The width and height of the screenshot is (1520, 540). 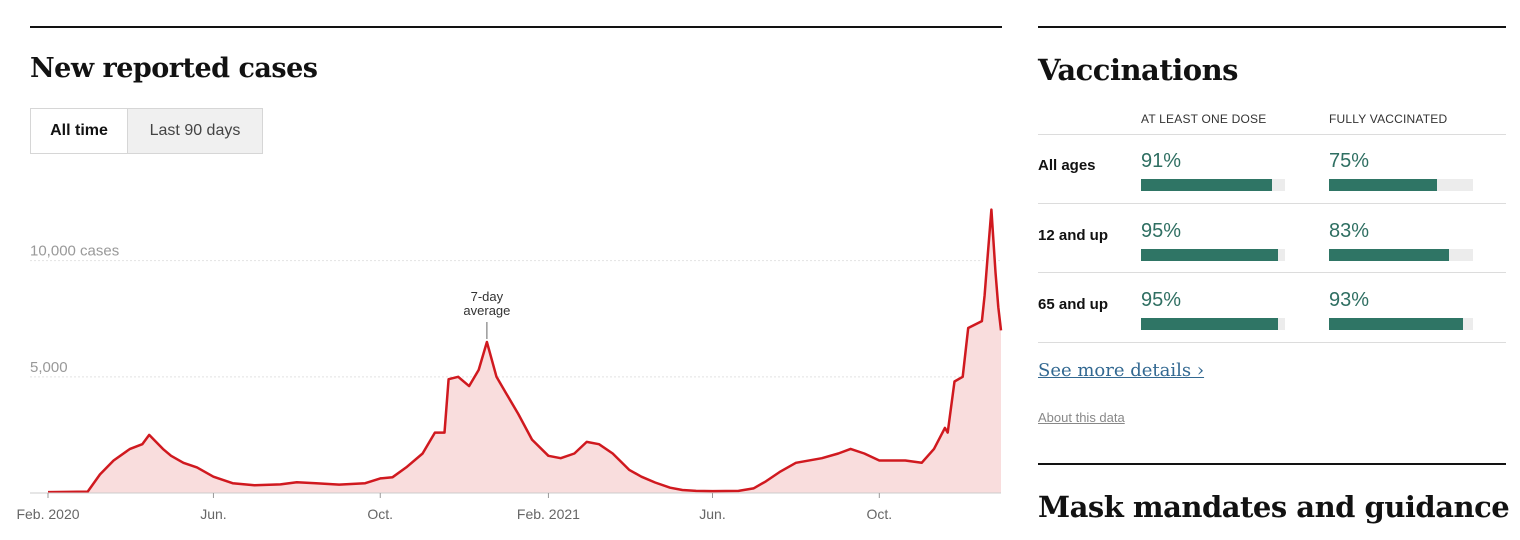 I want to click on y-tick-label: 5,000, so click(x=49, y=367).